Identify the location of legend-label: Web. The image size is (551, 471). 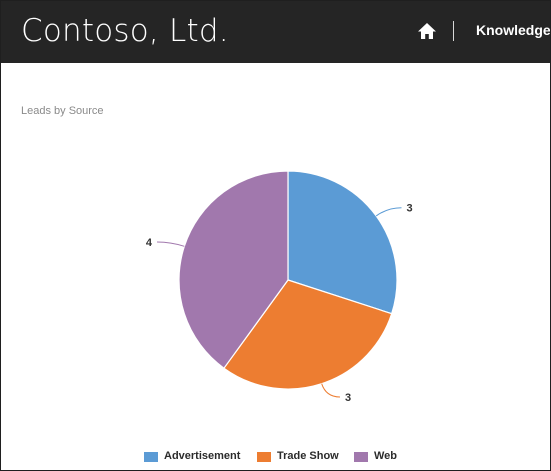
(386, 456).